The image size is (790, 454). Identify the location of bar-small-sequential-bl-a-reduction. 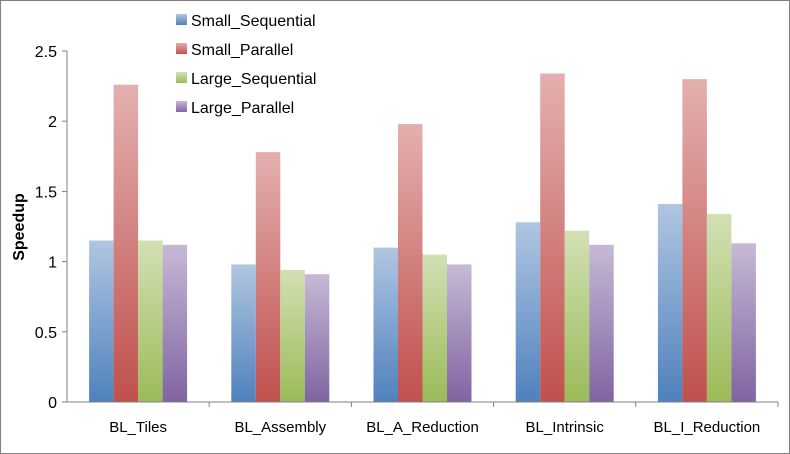
(385, 324).